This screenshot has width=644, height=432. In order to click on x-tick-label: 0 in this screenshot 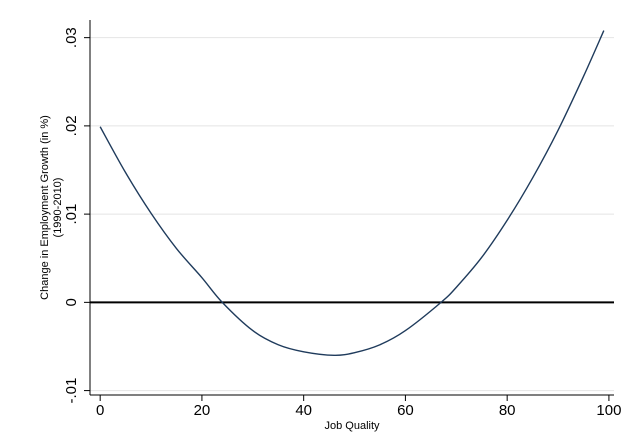, I will do `click(100, 410)`.